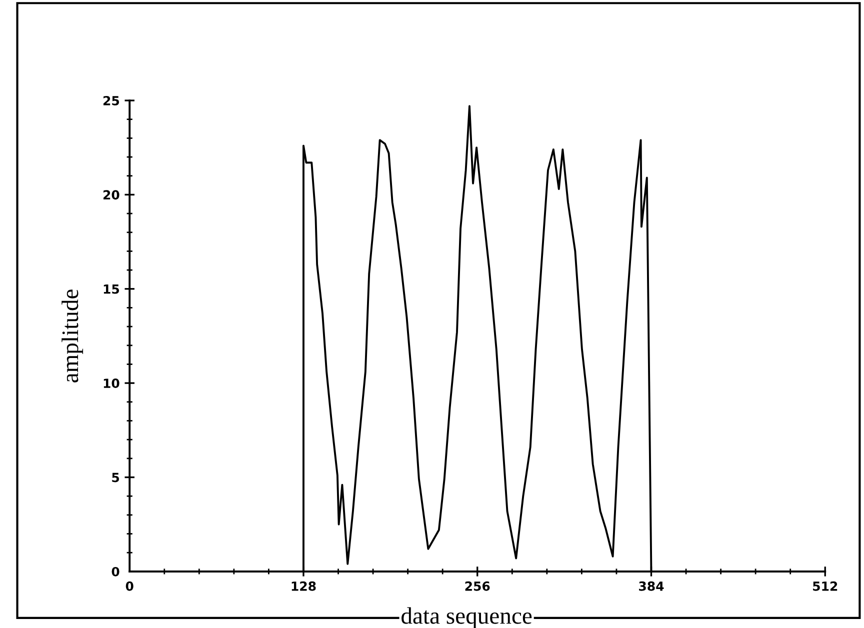  I want to click on y-tick-label: 5, so click(116, 477).